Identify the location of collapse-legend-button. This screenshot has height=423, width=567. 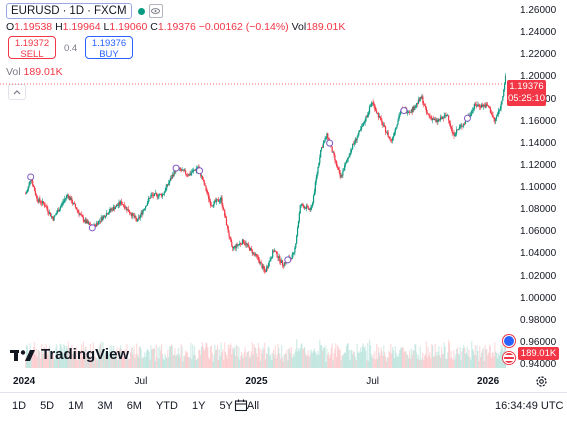
(17, 92).